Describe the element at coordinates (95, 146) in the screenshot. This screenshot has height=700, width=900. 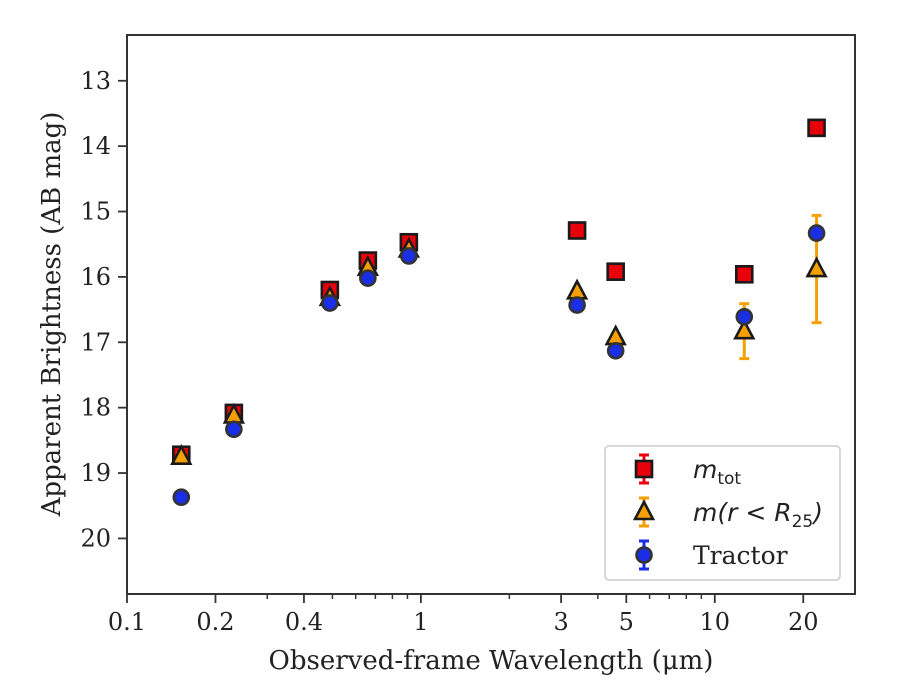
I see `y-tick-label: 14` at that location.